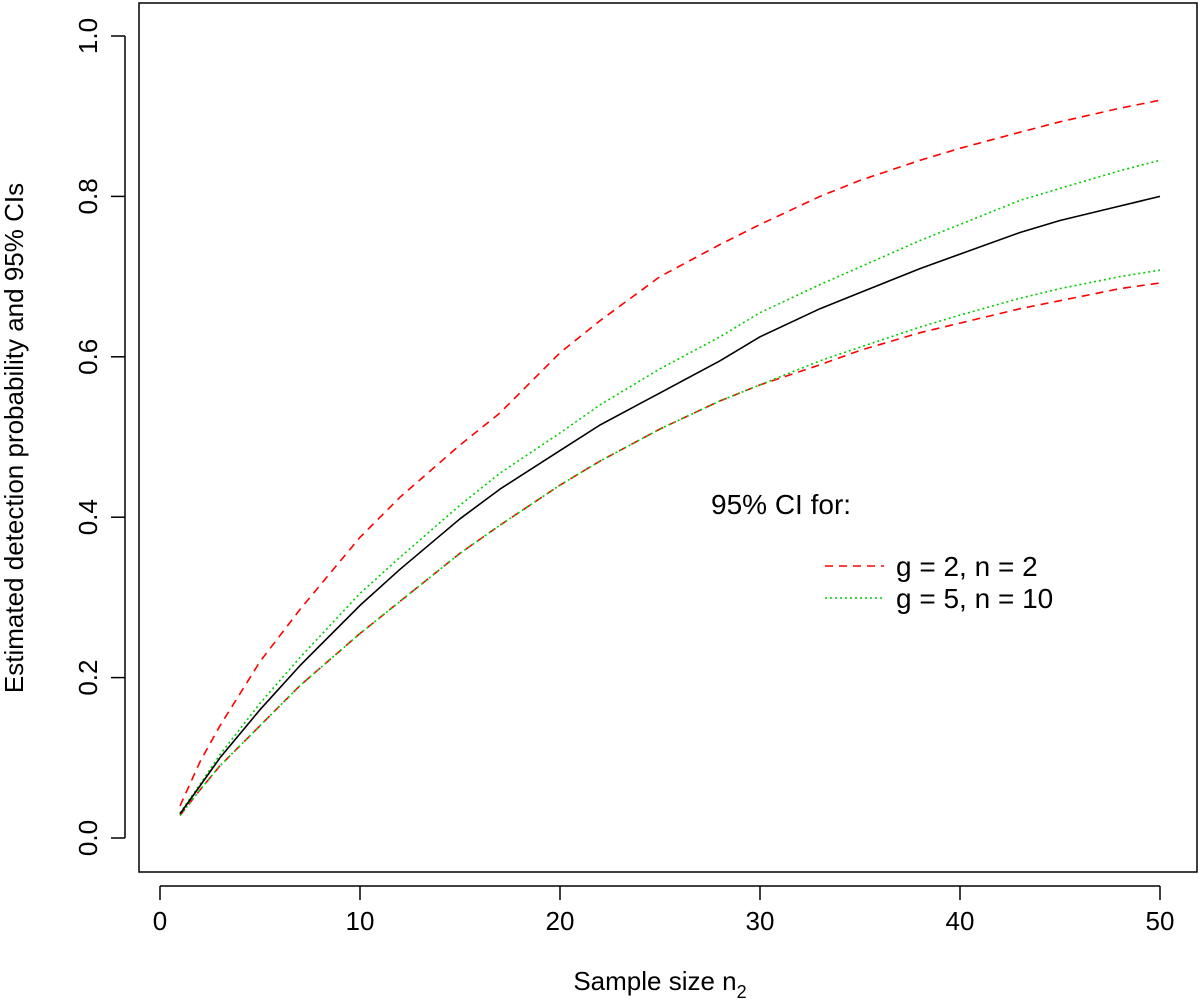  Describe the element at coordinates (974, 598) in the screenshot. I see `legend-label-green: g = 5, n = 10` at that location.